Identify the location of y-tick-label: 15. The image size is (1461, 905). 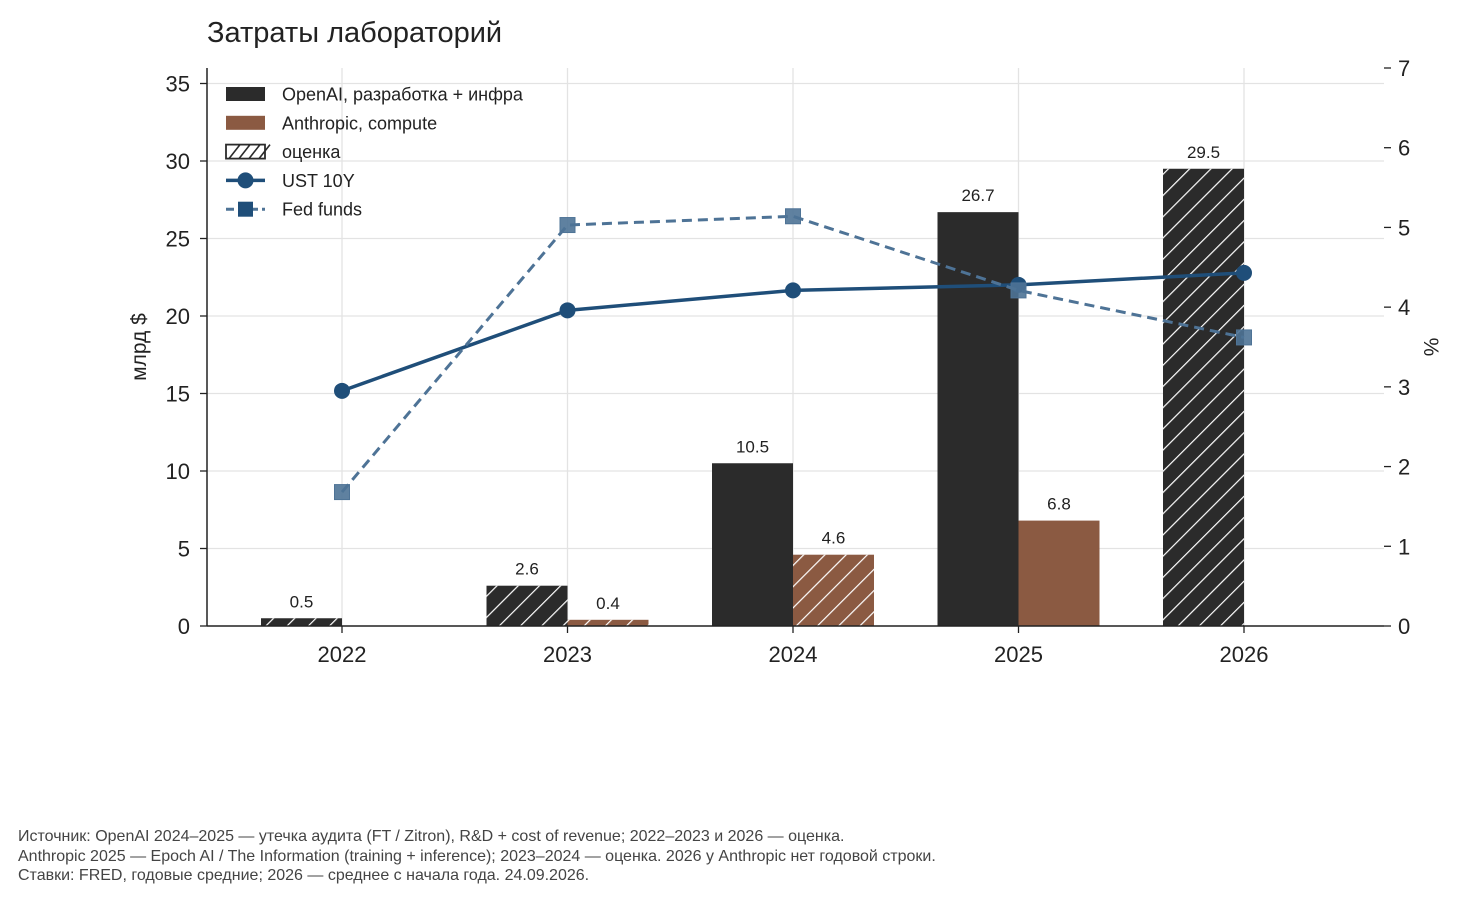
(178, 394).